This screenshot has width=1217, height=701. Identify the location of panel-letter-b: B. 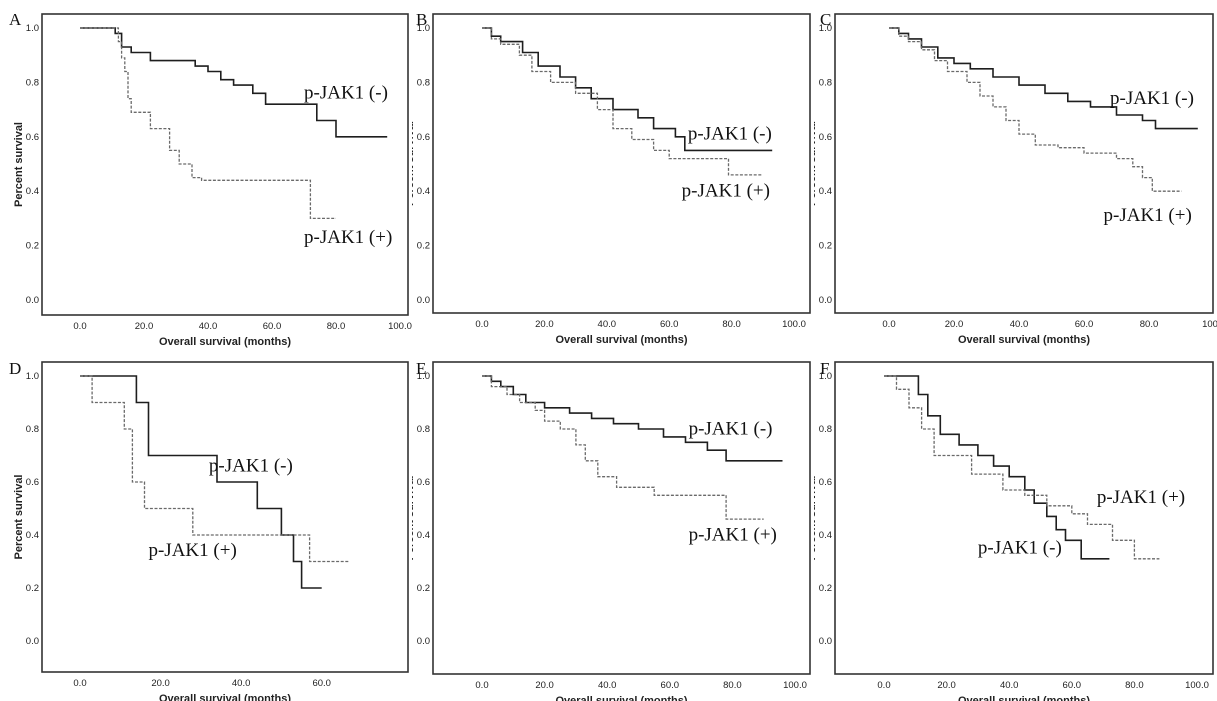
(422, 19).